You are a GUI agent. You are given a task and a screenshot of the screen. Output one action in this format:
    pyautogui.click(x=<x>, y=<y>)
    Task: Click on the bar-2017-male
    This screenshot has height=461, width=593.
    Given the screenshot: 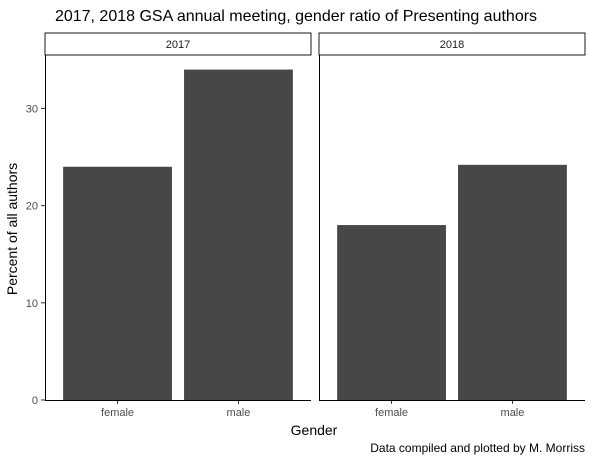 What is the action you would take?
    pyautogui.click(x=238, y=235)
    